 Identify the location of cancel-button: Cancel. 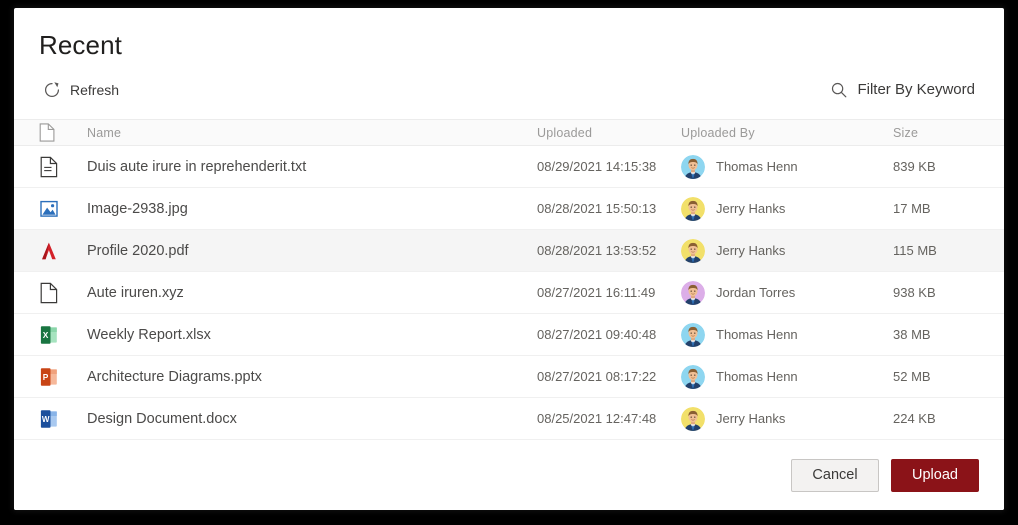
(835, 475).